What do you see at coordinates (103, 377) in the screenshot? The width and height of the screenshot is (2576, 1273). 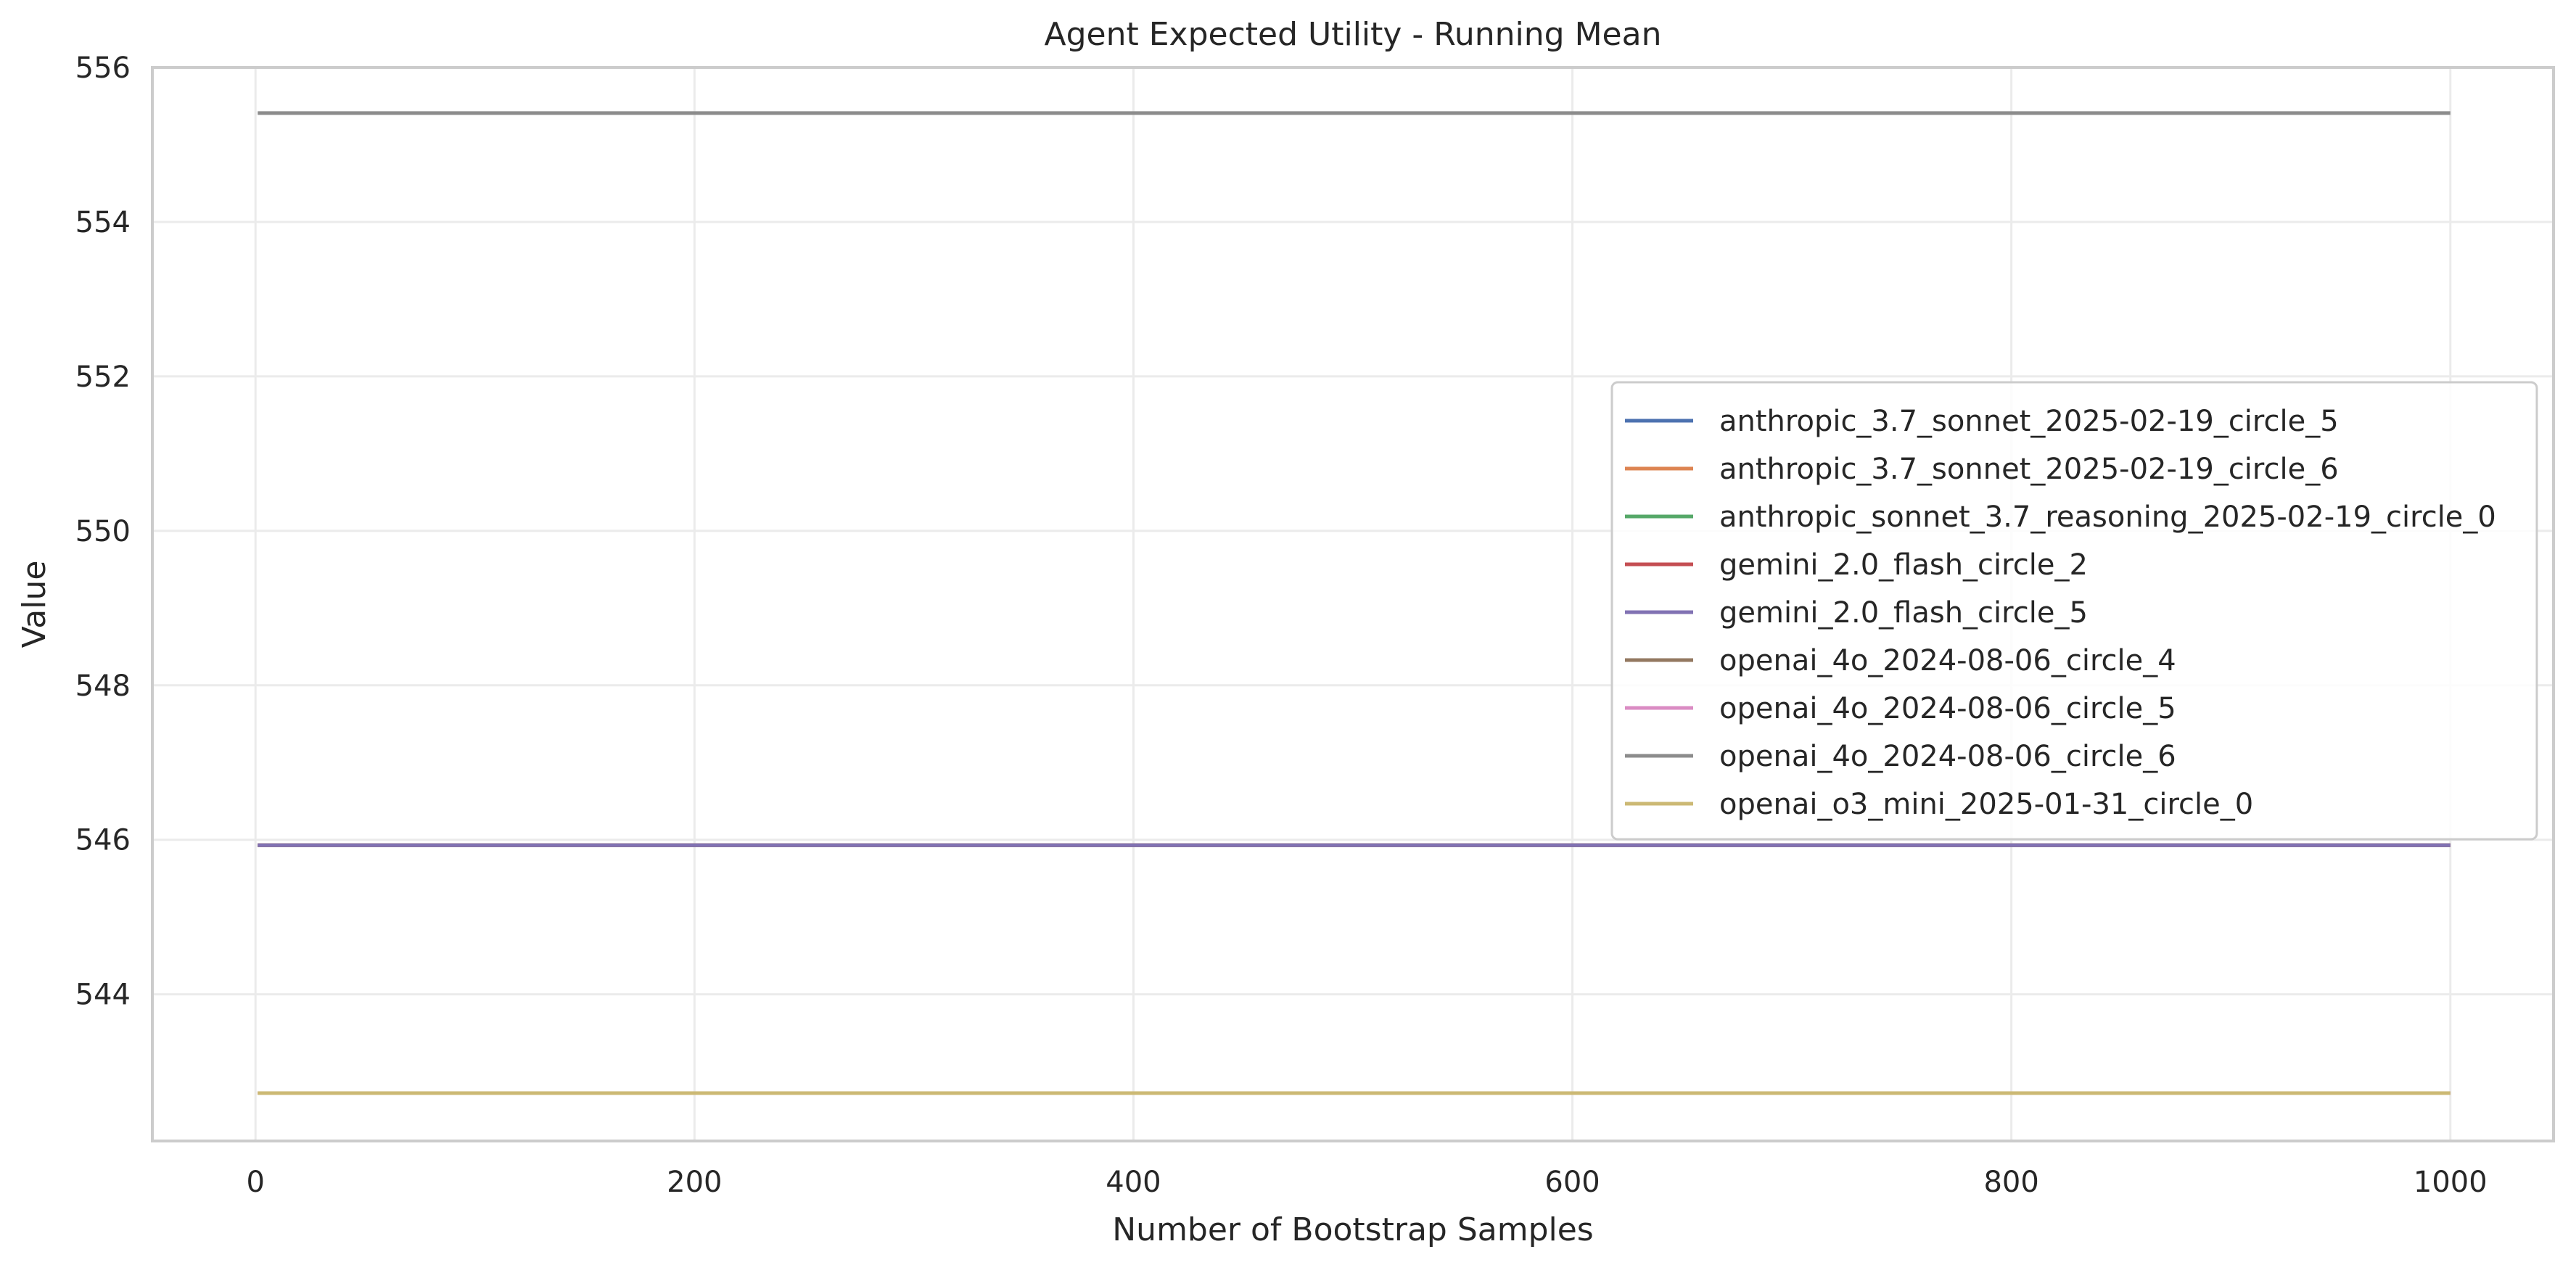 I see `y-tick-label-4: 552` at bounding box center [103, 377].